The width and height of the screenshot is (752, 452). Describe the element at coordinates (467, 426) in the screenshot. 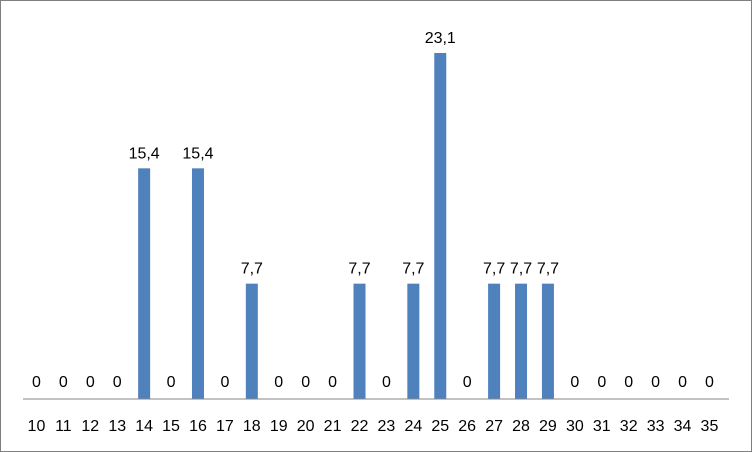

I see `x-tick-label-26: 26` at that location.